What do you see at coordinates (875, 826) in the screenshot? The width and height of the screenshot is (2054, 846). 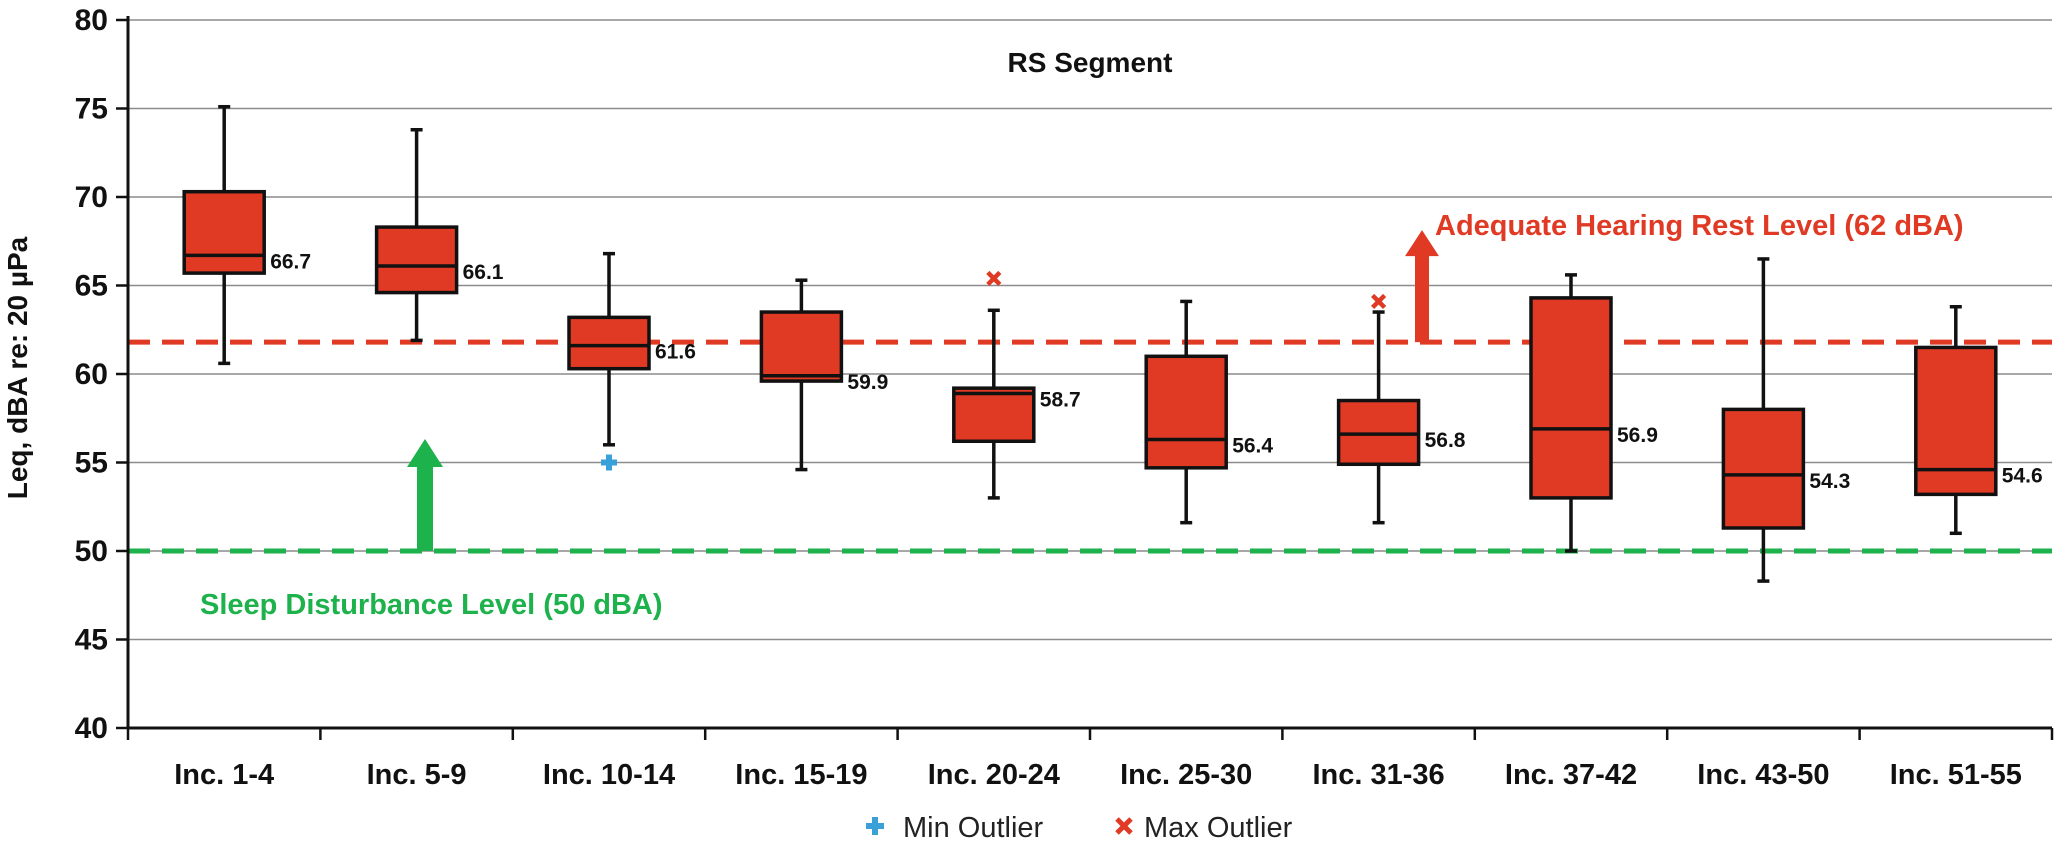 I see `min-outlier-legend-icon` at bounding box center [875, 826].